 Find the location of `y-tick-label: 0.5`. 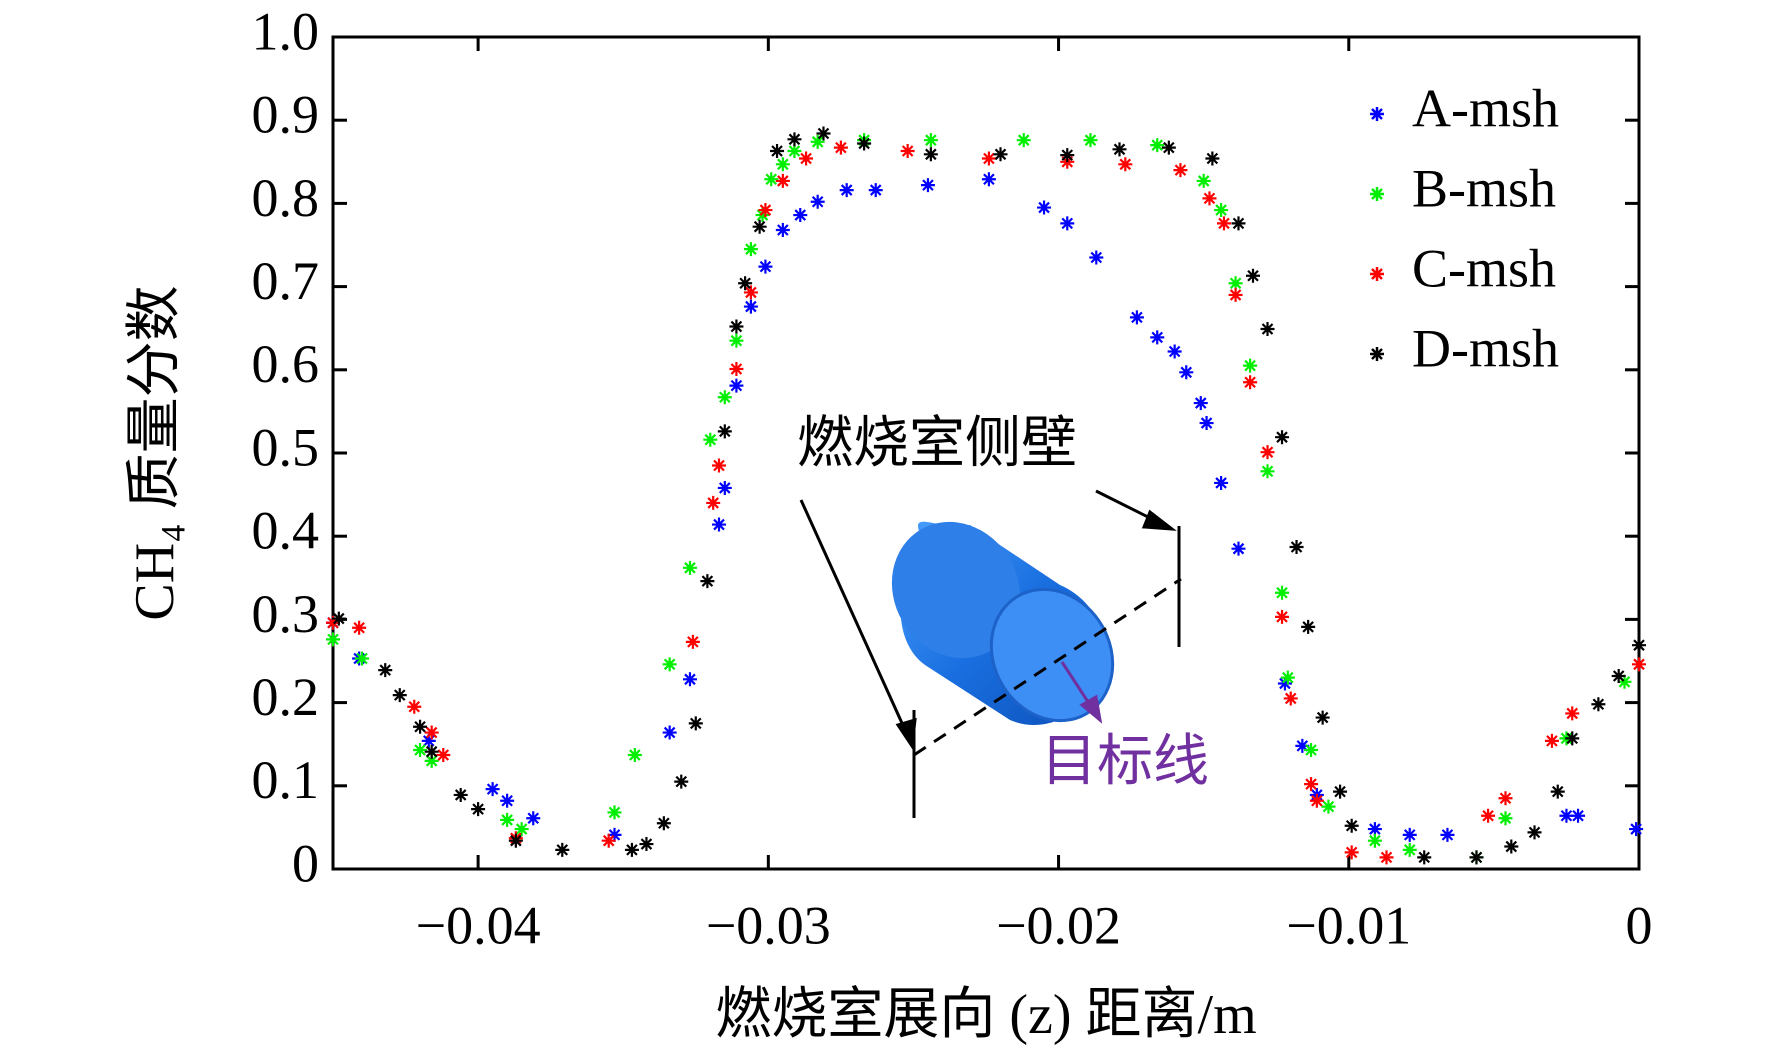

y-tick-label: 0.5 is located at coordinates (286, 447).